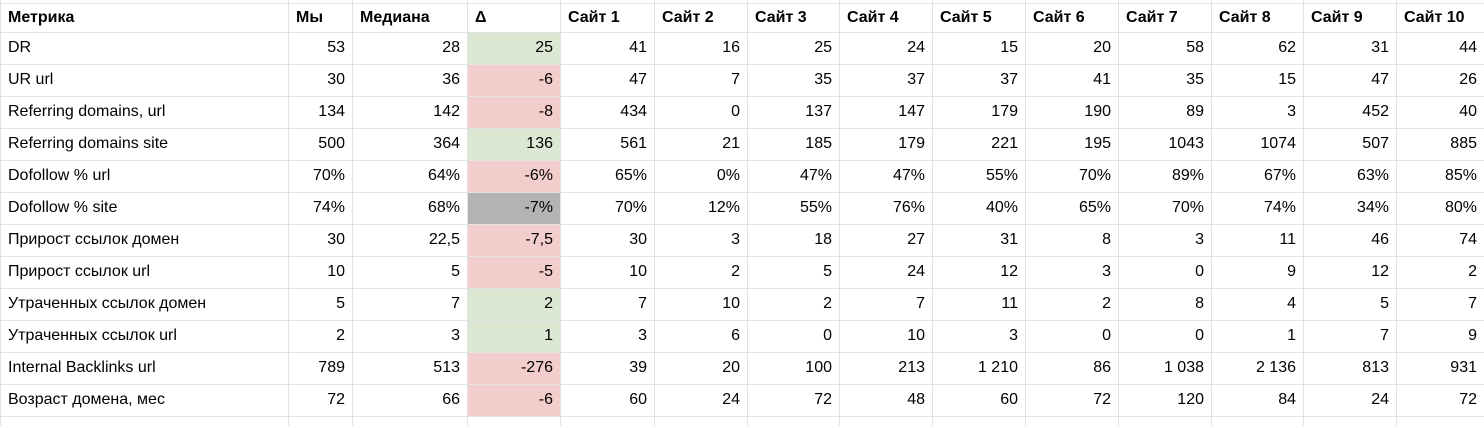 The height and width of the screenshot is (428, 1484). What do you see at coordinates (1072, 336) in the screenshot?
I see `cell-site-6: 0` at bounding box center [1072, 336].